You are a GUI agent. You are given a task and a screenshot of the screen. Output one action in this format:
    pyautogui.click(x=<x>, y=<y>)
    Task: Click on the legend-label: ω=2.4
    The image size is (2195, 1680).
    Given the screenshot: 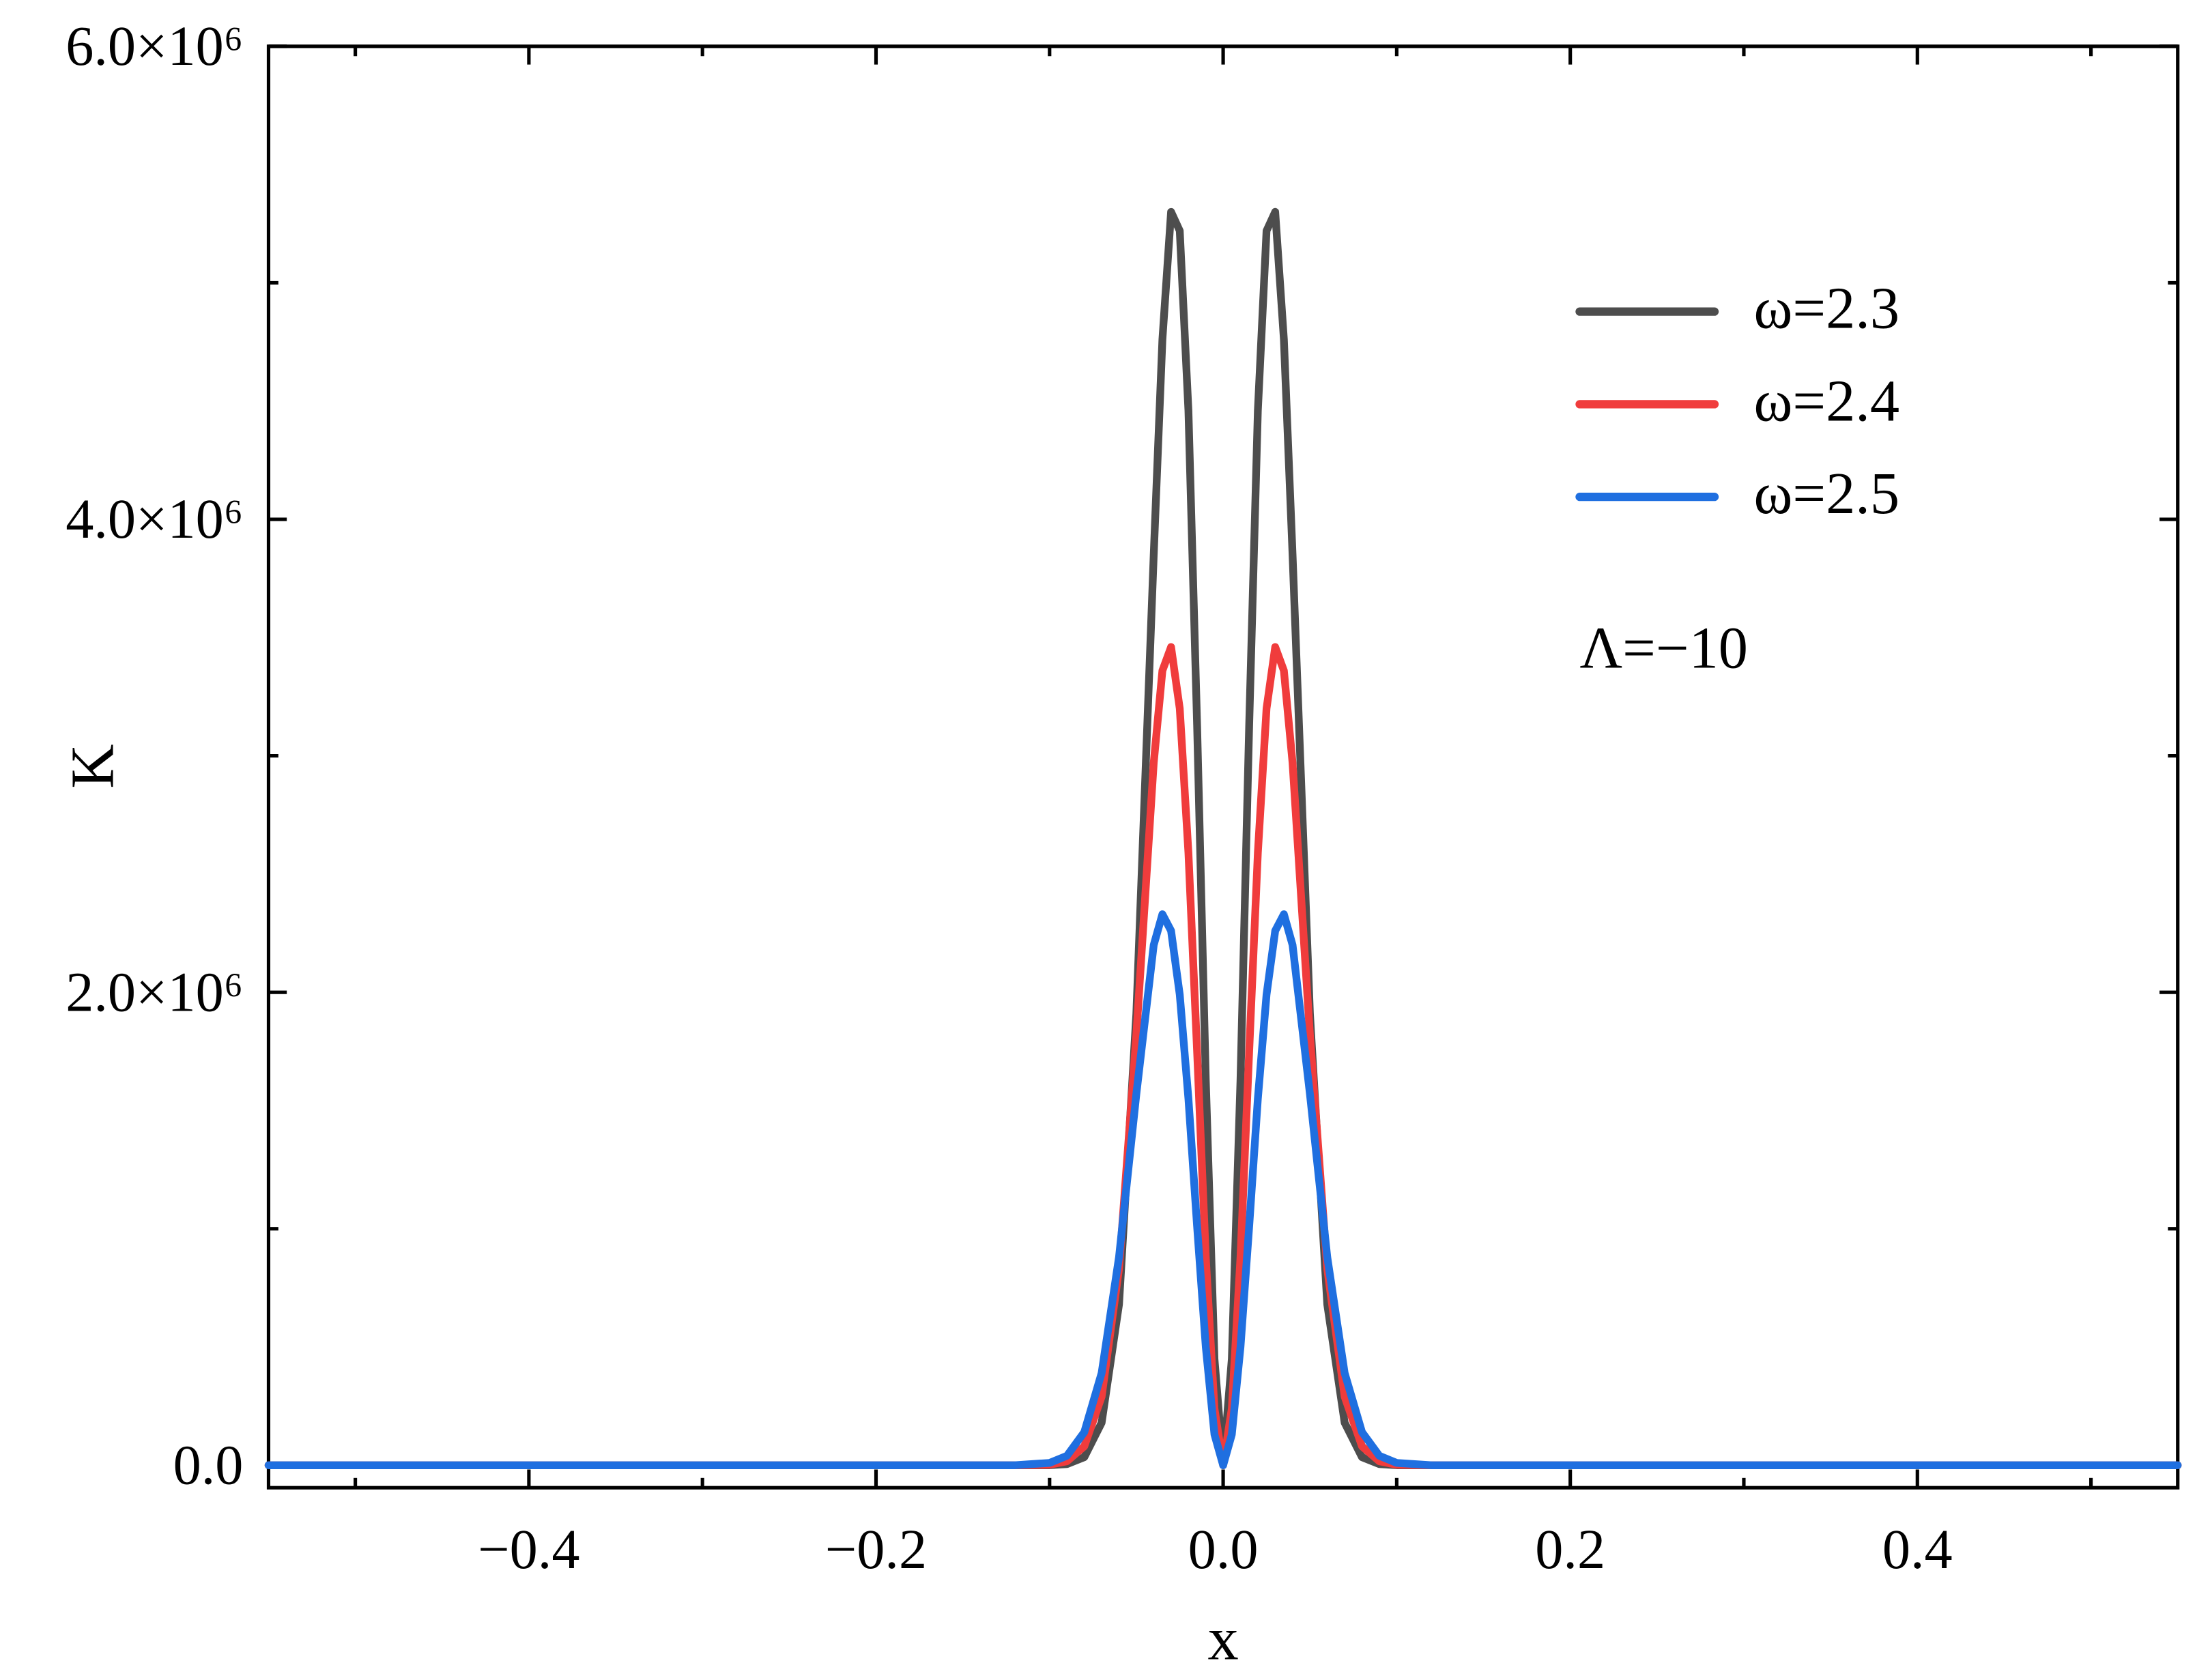 What is the action you would take?
    pyautogui.click(x=1827, y=400)
    